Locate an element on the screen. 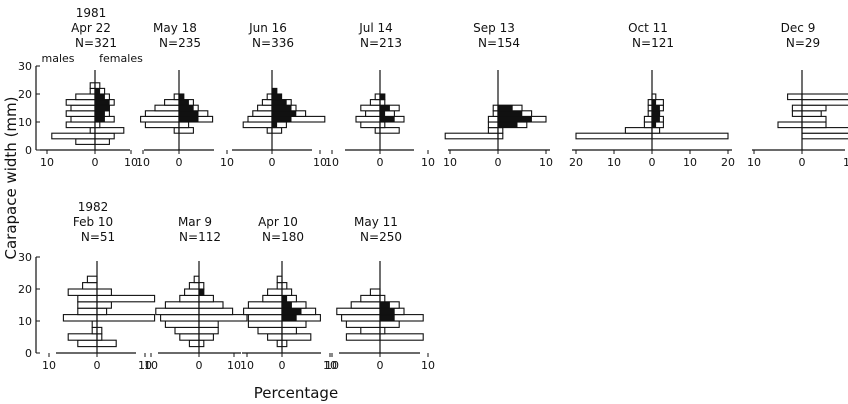  panel-date: Oct 11 is located at coordinates (648, 28).